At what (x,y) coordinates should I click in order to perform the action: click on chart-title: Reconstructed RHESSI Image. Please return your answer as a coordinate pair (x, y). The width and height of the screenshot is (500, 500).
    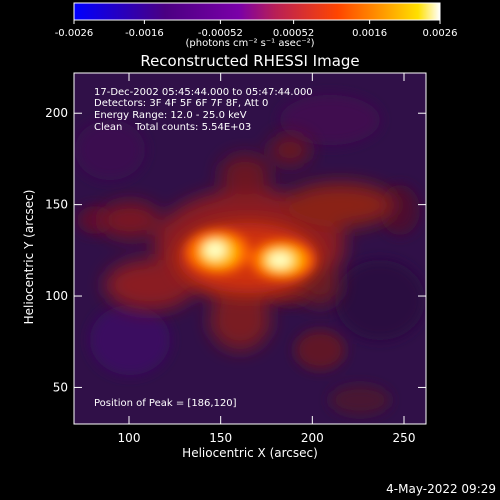
    Looking at the image, I should click on (250, 61).